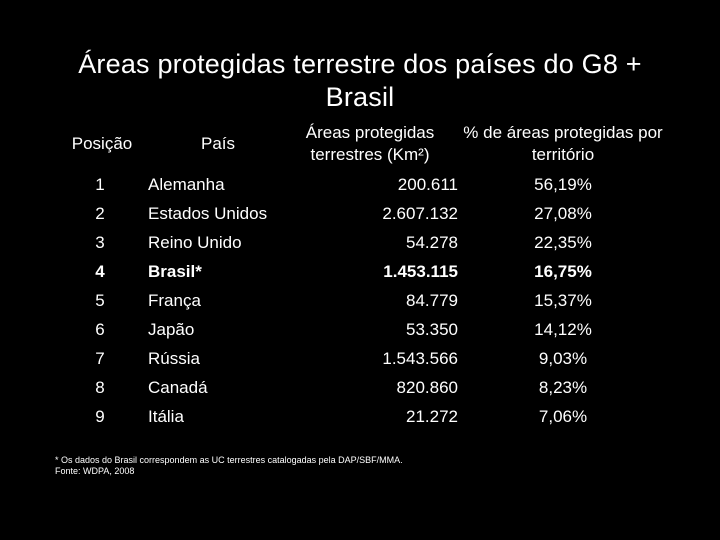 The width and height of the screenshot is (720, 540). What do you see at coordinates (563, 416) in the screenshot?
I see `cell-percentual: 7,06%` at bounding box center [563, 416].